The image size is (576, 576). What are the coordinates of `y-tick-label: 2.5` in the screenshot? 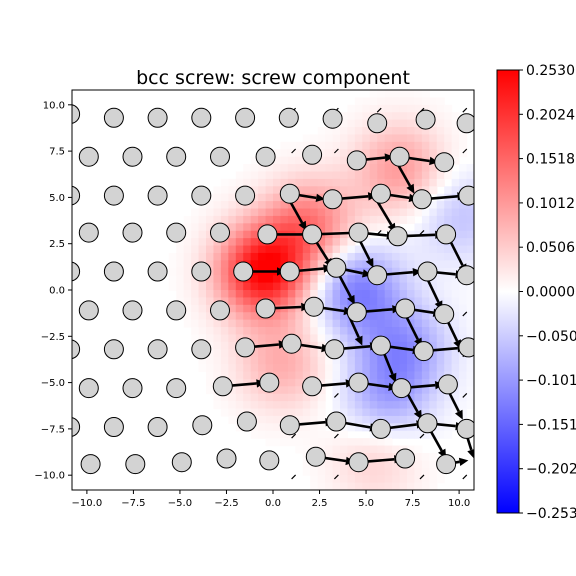 It's located at (57, 244).